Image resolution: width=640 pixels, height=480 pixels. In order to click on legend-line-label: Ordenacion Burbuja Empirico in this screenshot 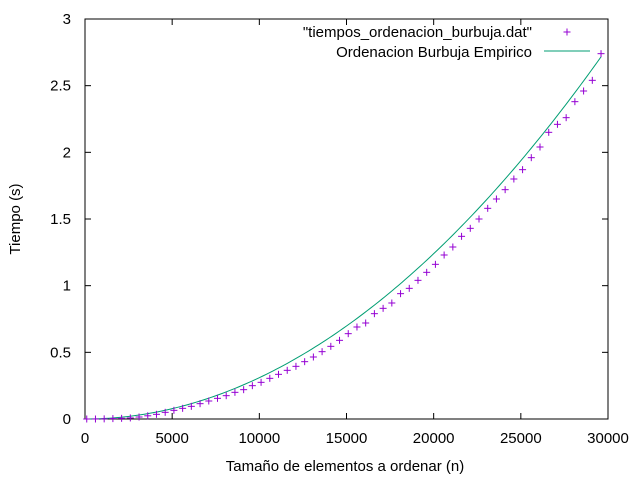, I will do `click(434, 52)`.